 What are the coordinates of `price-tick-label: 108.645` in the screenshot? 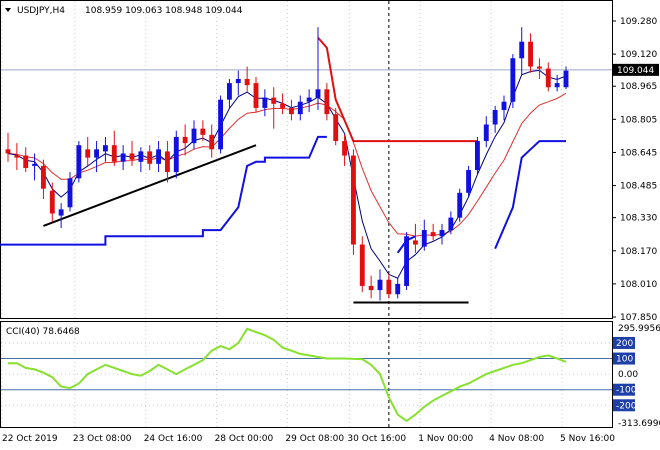 It's located at (638, 153).